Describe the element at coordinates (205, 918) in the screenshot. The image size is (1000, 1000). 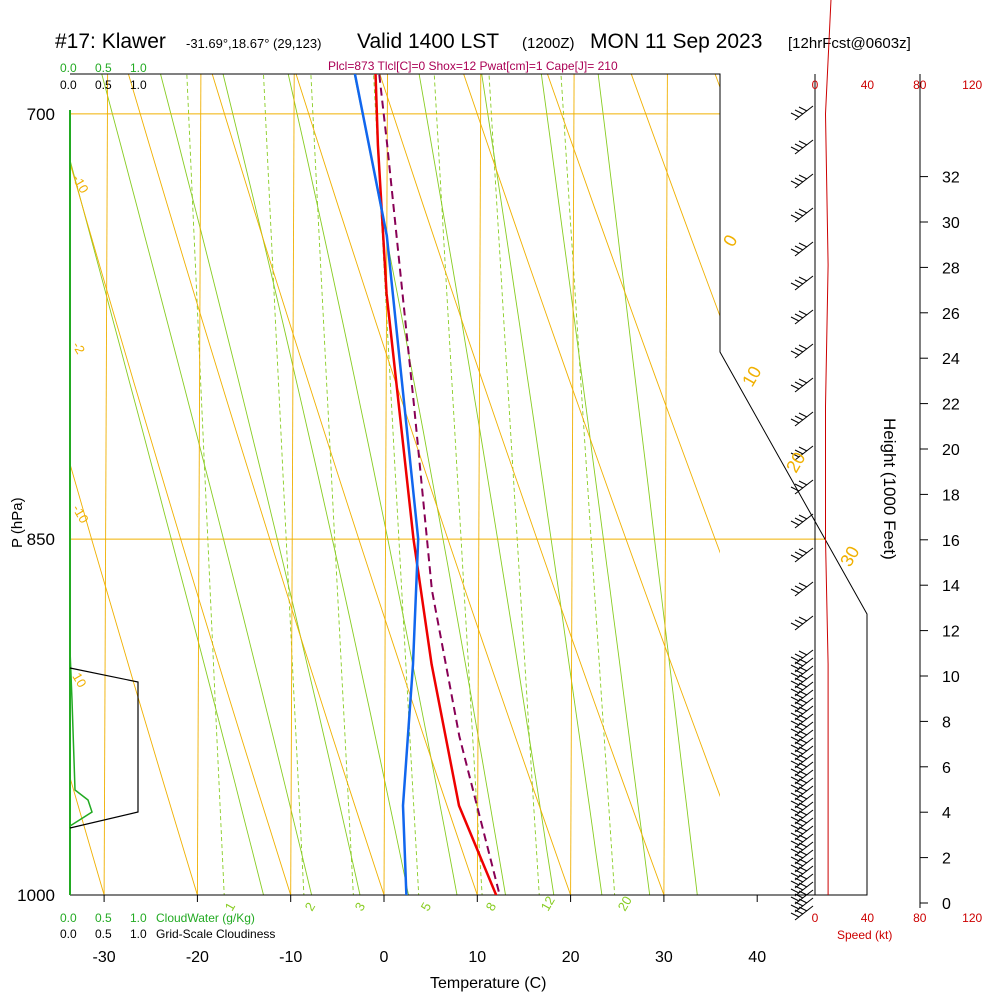
I see `cloudwater-label: CloudWater (g/Kg)` at that location.